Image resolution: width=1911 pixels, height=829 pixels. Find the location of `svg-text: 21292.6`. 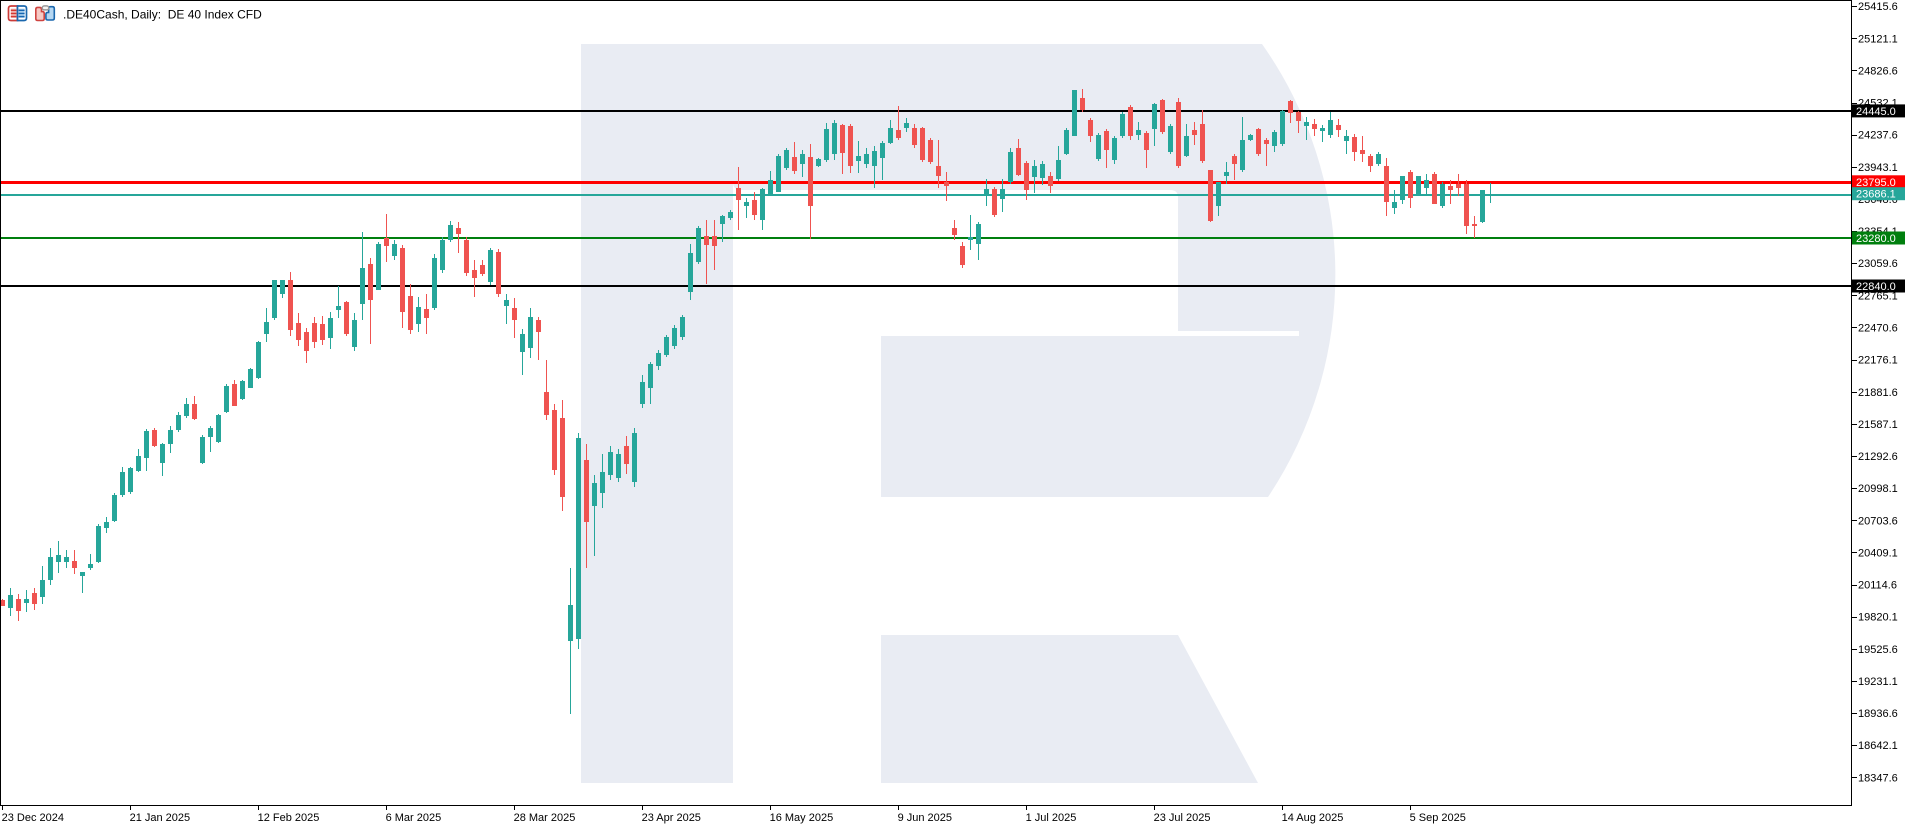

svg-text: 21292.6 is located at coordinates (1878, 457).